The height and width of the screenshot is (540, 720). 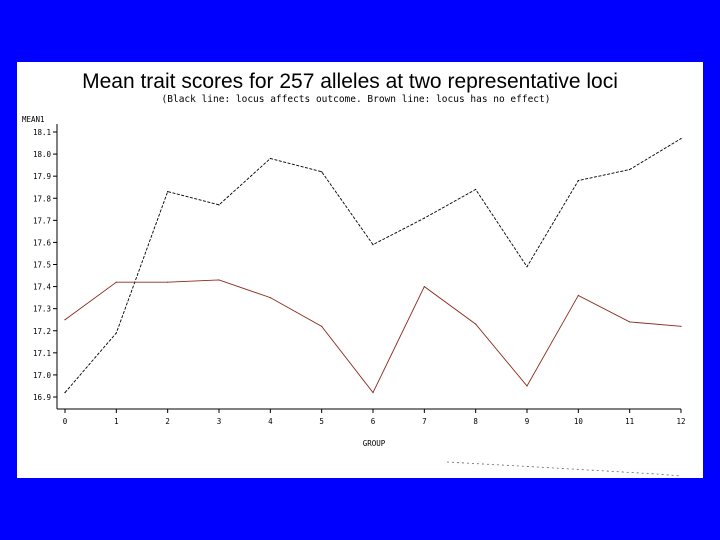 I want to click on x-tick-label: 10, so click(x=579, y=421).